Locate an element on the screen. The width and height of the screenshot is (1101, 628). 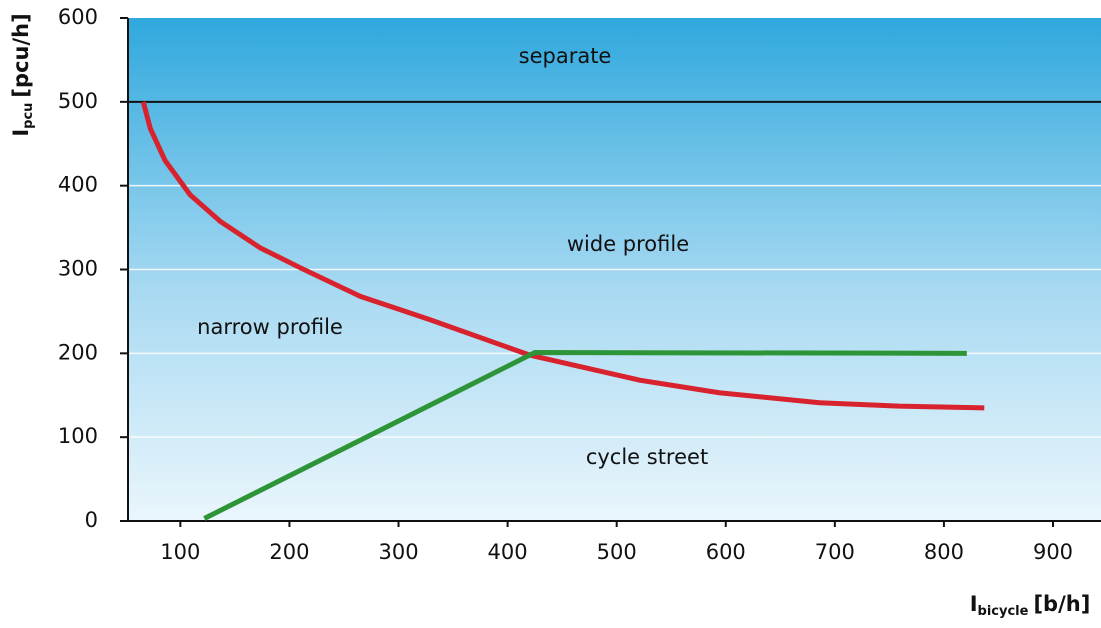
x-tick-label: 900 is located at coordinates (1053, 552).